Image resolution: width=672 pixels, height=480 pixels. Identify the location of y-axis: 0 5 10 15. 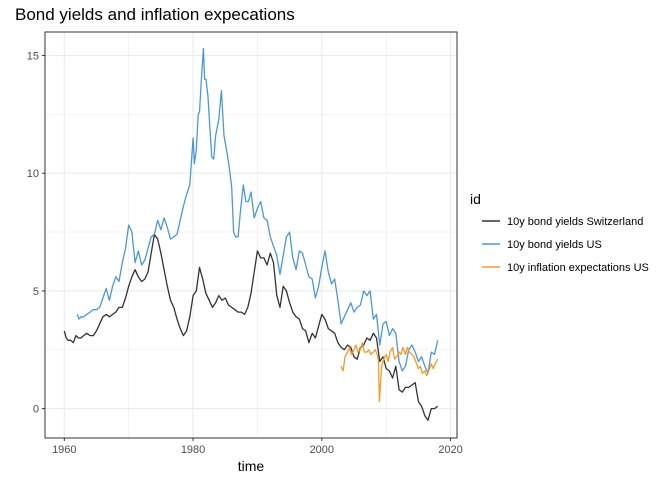
(36, 233).